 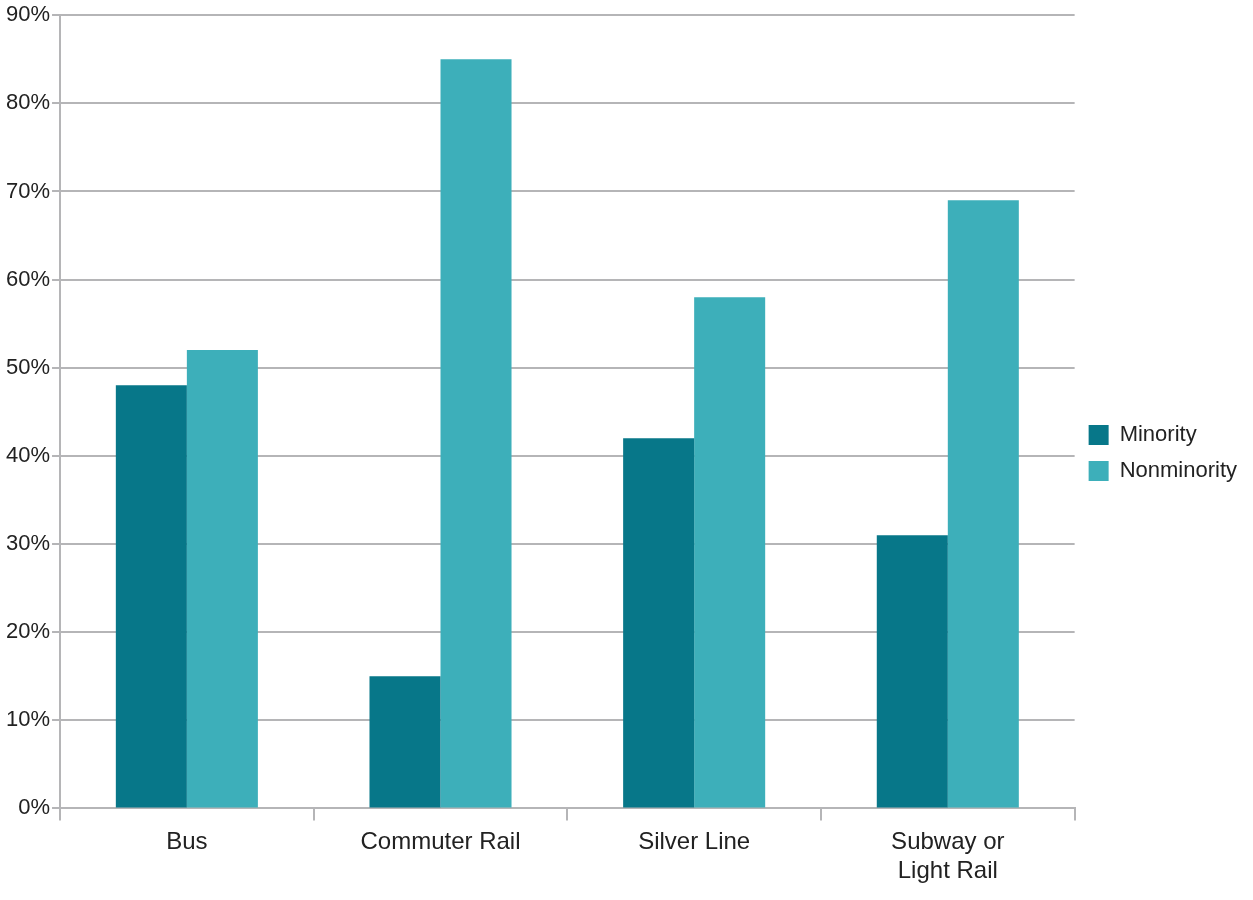 I want to click on y-tick-label: 70%, so click(x=28, y=190).